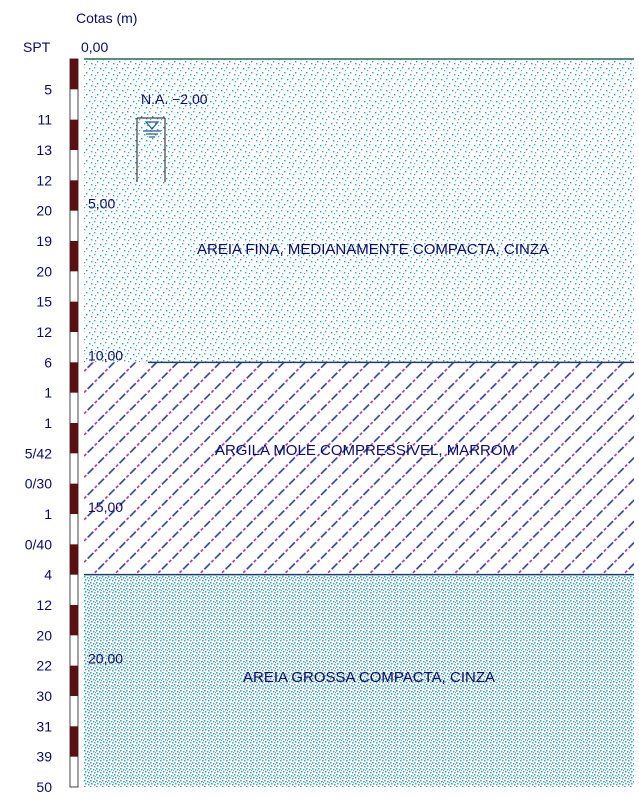 The width and height of the screenshot is (639, 803). Describe the element at coordinates (172, 136) in the screenshot. I see `water-table-symbol: N.A. −2,00` at that location.